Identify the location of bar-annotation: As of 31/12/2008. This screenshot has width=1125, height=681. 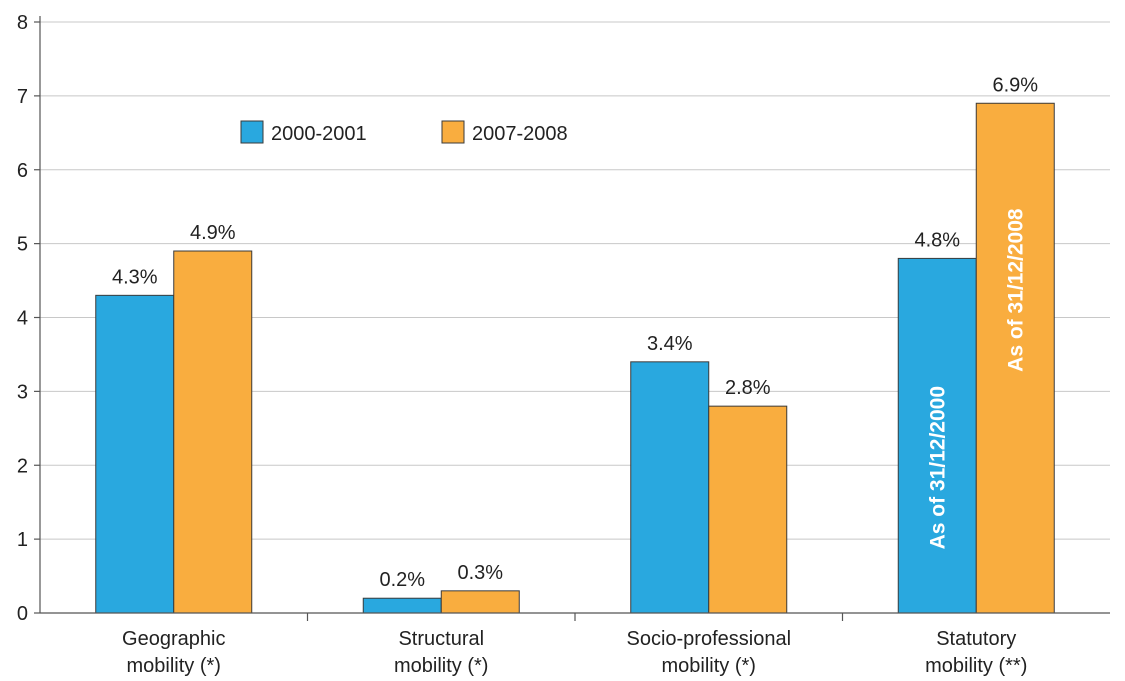
(1015, 290).